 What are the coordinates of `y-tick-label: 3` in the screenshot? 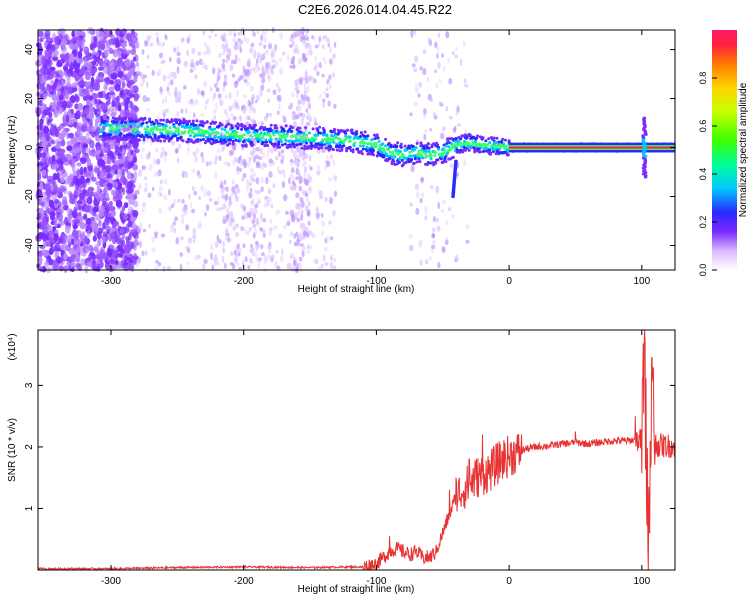 It's located at (29, 385).